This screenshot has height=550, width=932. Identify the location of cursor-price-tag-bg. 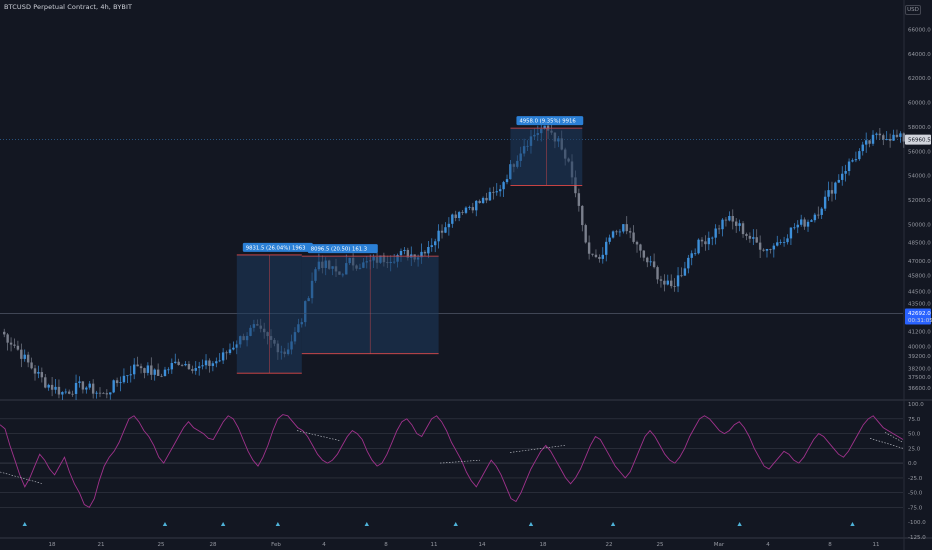
(918, 316).